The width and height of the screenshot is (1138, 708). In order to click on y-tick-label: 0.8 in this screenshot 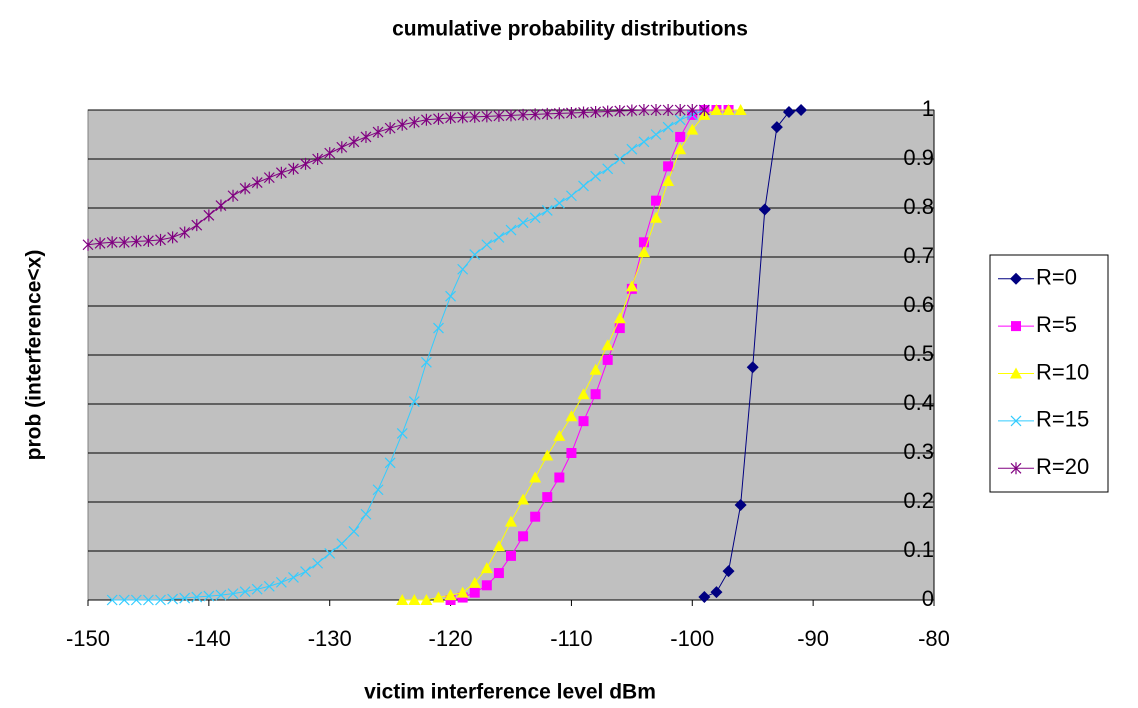, I will do `click(918, 206)`.